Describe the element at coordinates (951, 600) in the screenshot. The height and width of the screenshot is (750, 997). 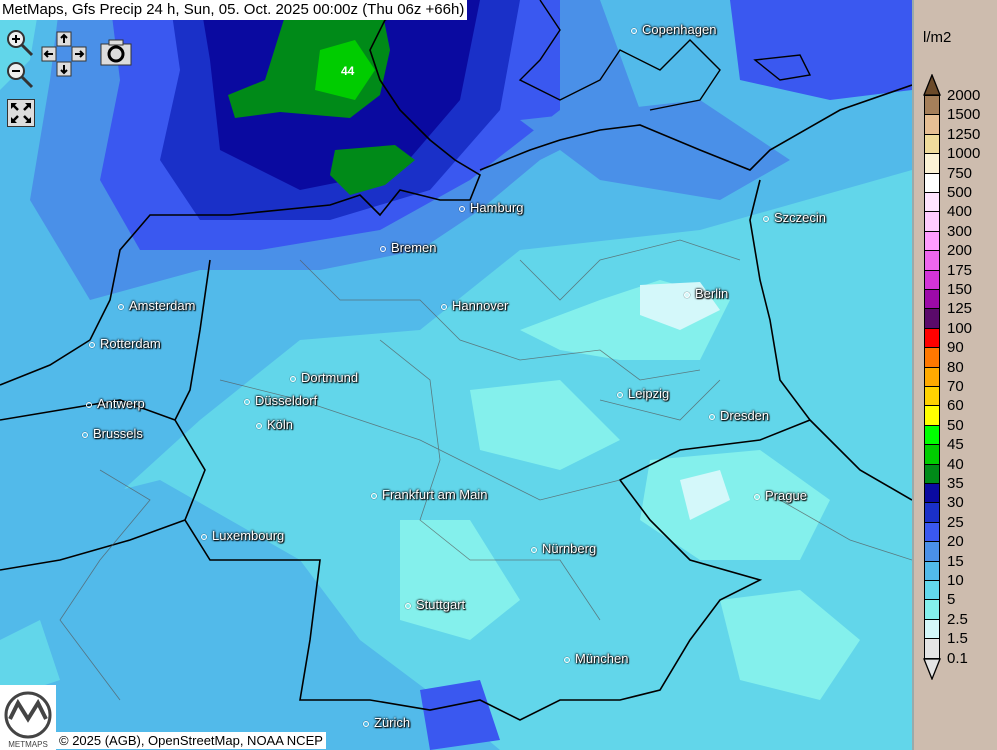
I see `legend-label: 5` at that location.